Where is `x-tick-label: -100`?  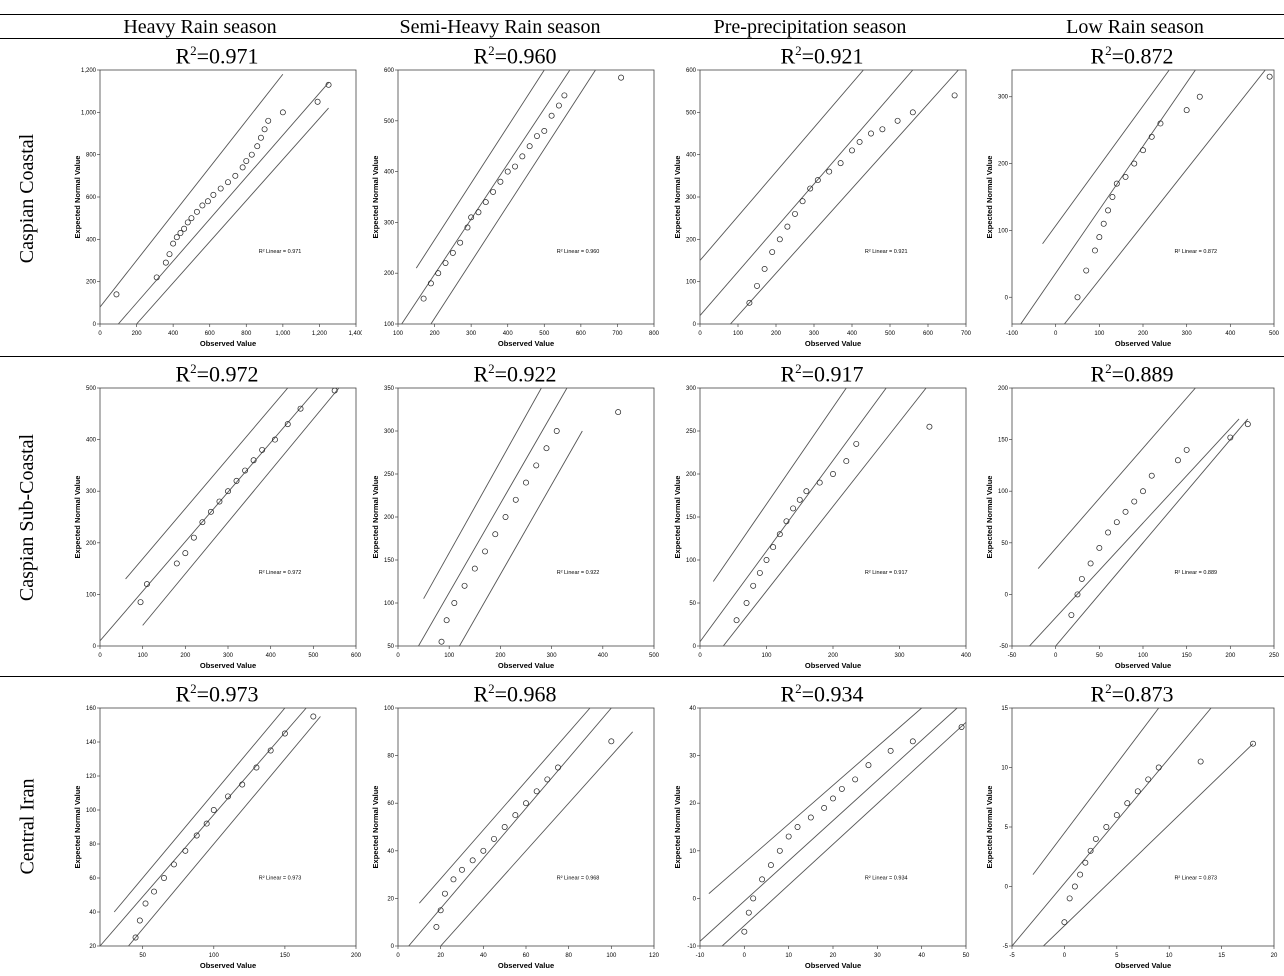 x-tick-label: -100 is located at coordinates (1012, 334).